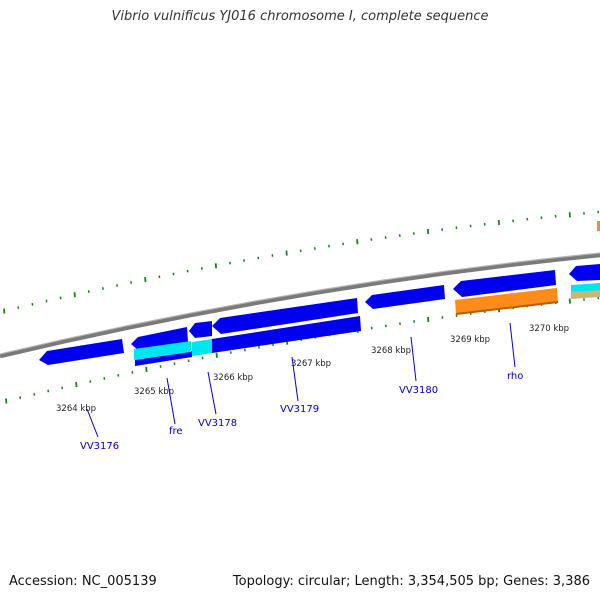 The width and height of the screenshot is (600, 600). I want to click on gene-VV3178, so click(285, 316).